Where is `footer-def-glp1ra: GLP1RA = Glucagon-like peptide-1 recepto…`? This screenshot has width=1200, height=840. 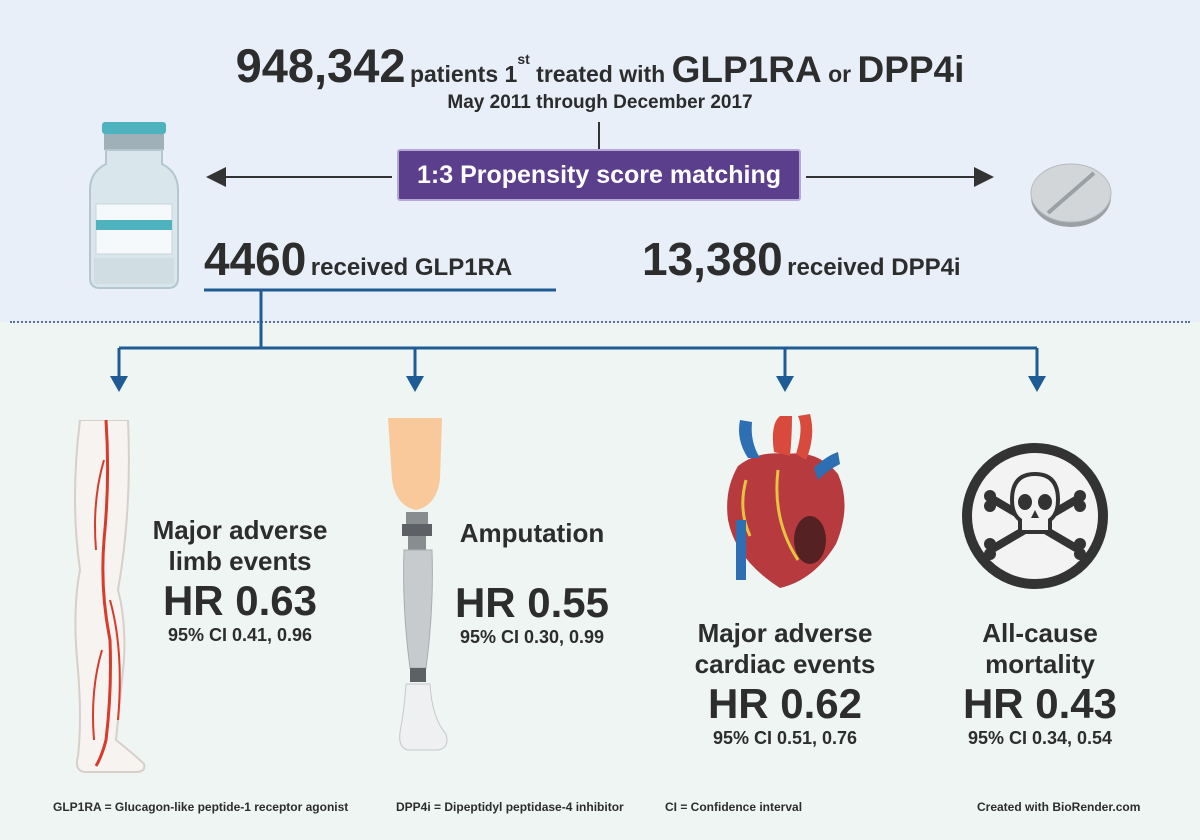
footer-def-glp1ra: GLP1RA = Glucagon-like peptide-1 recepto… is located at coordinates (201, 807).